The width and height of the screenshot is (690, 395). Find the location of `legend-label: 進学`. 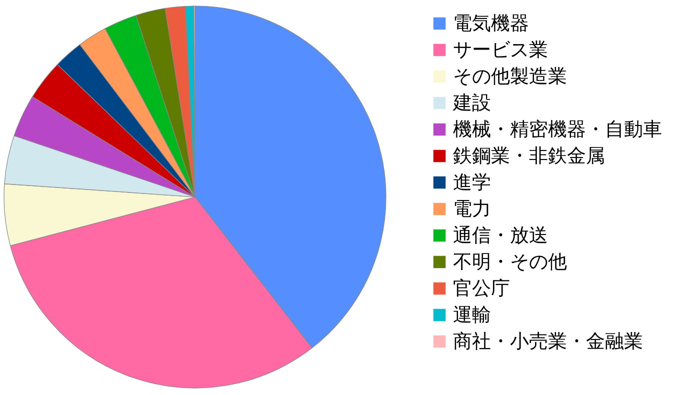

legend-label: 進学 is located at coordinates (472, 183).